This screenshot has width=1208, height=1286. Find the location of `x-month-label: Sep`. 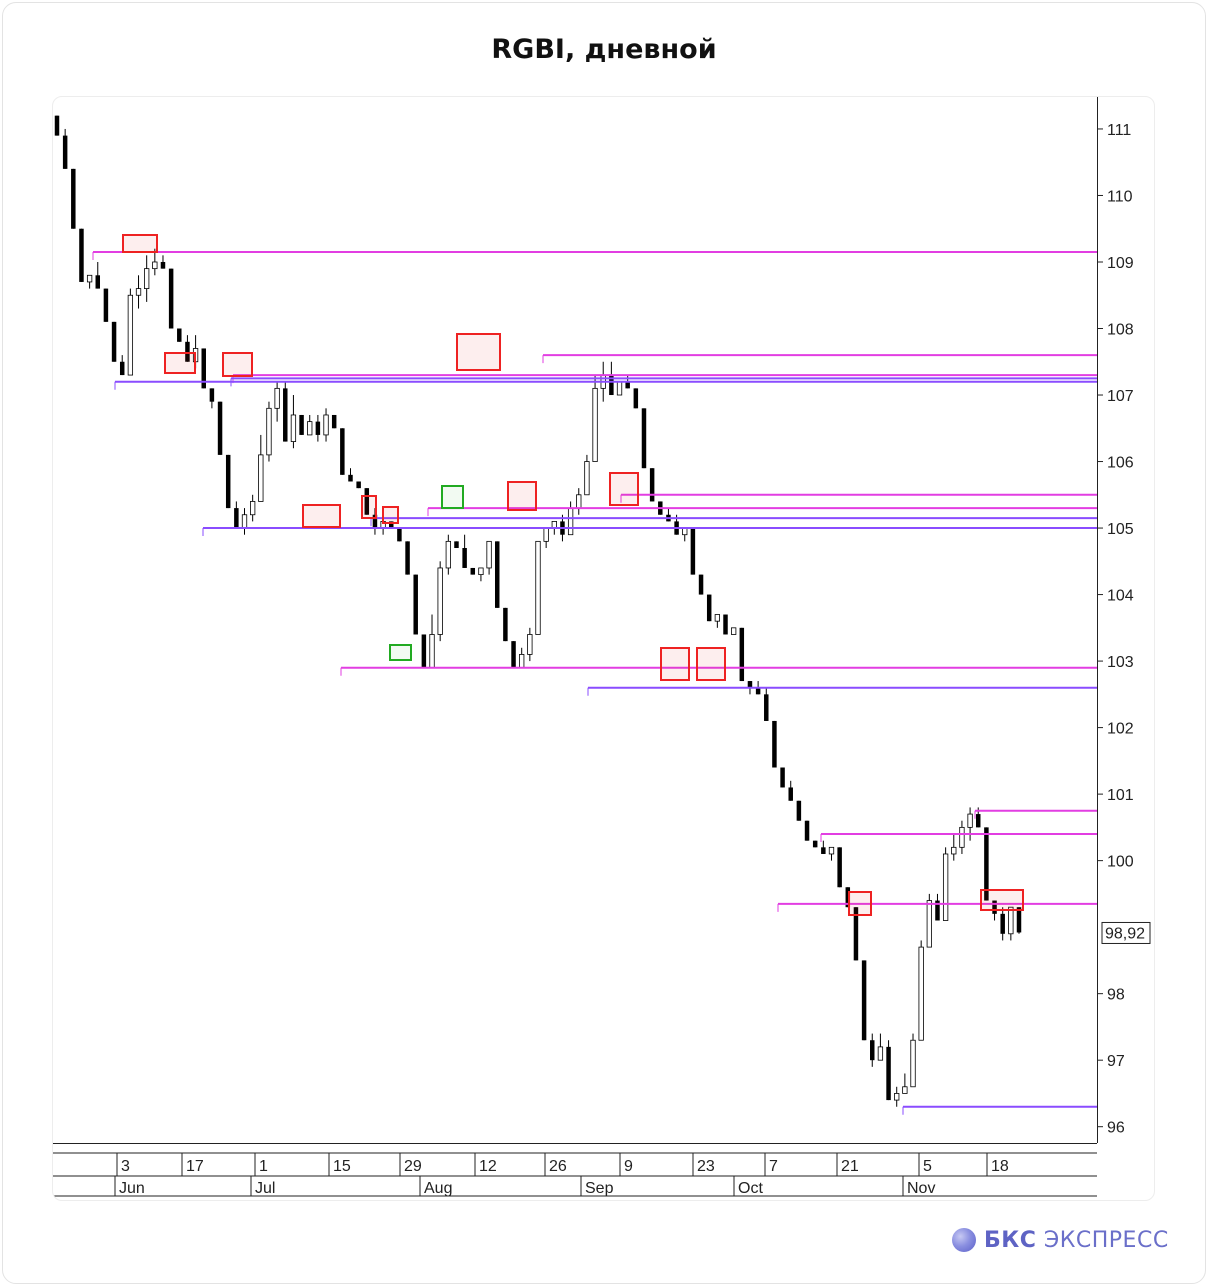

x-month-label: Sep is located at coordinates (599, 1188).